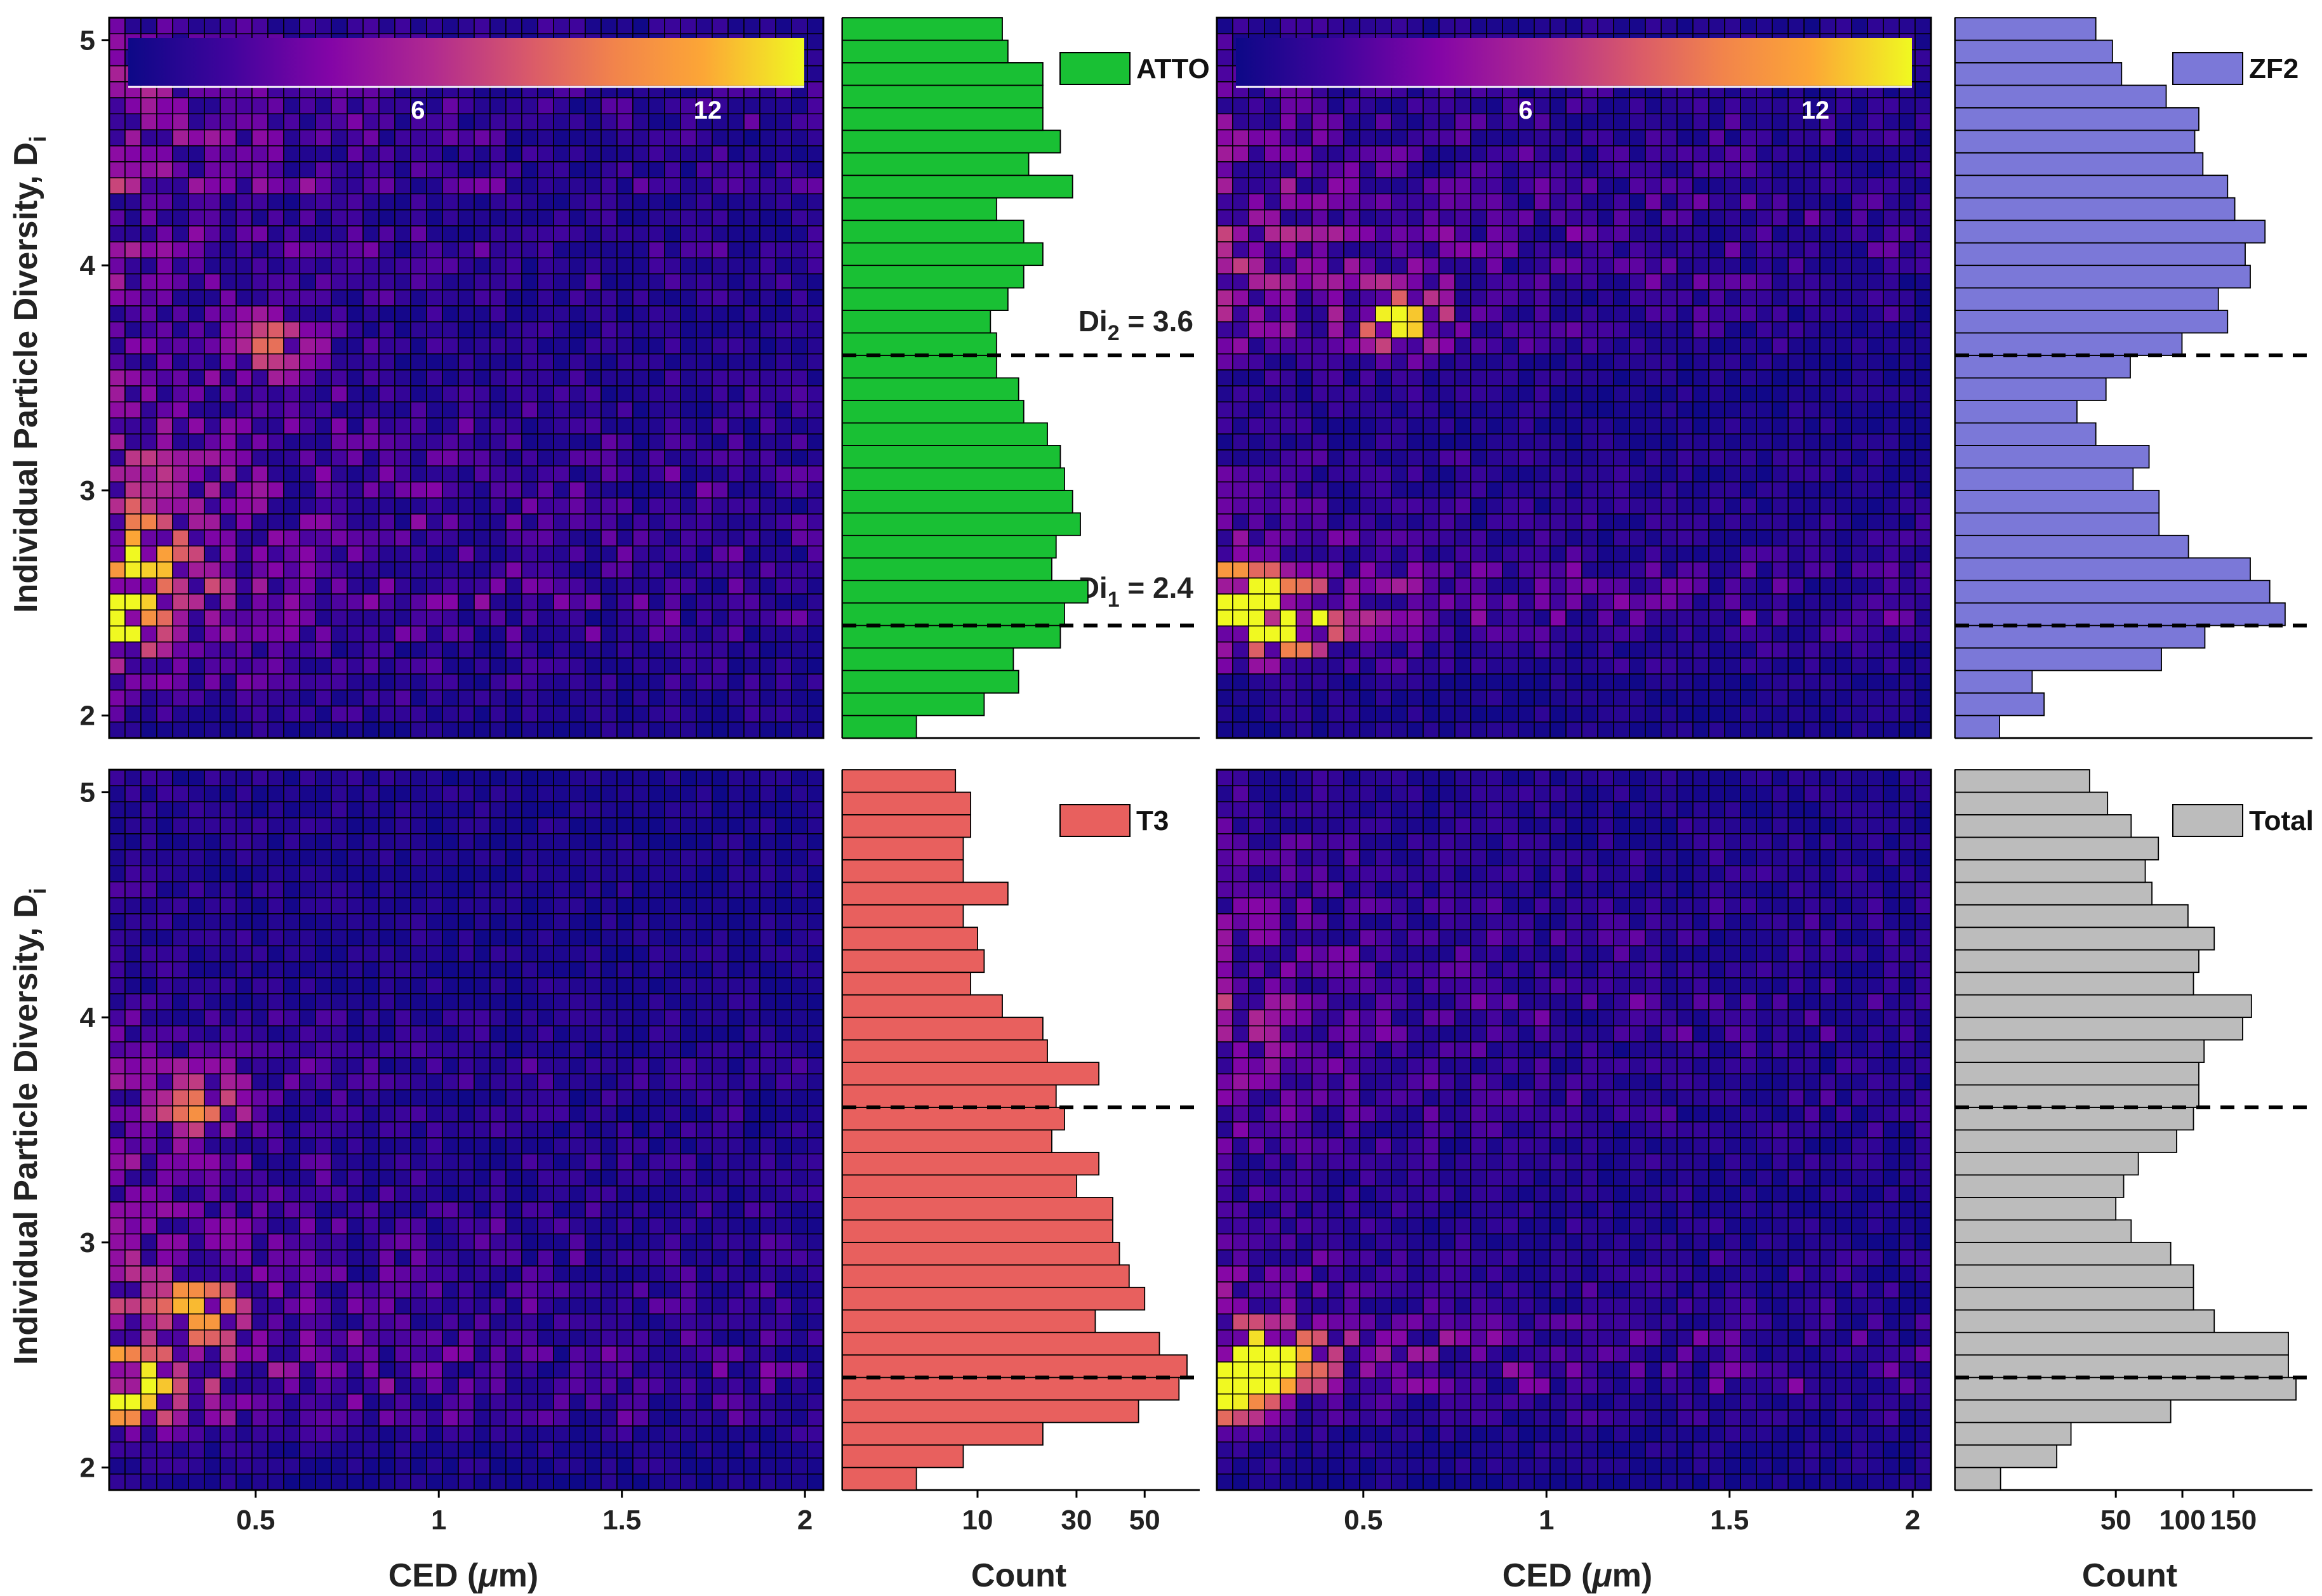 The height and width of the screenshot is (1596, 2322). What do you see at coordinates (2129, 1576) in the screenshot?
I see `x-axis-label-count-right: Count` at bounding box center [2129, 1576].